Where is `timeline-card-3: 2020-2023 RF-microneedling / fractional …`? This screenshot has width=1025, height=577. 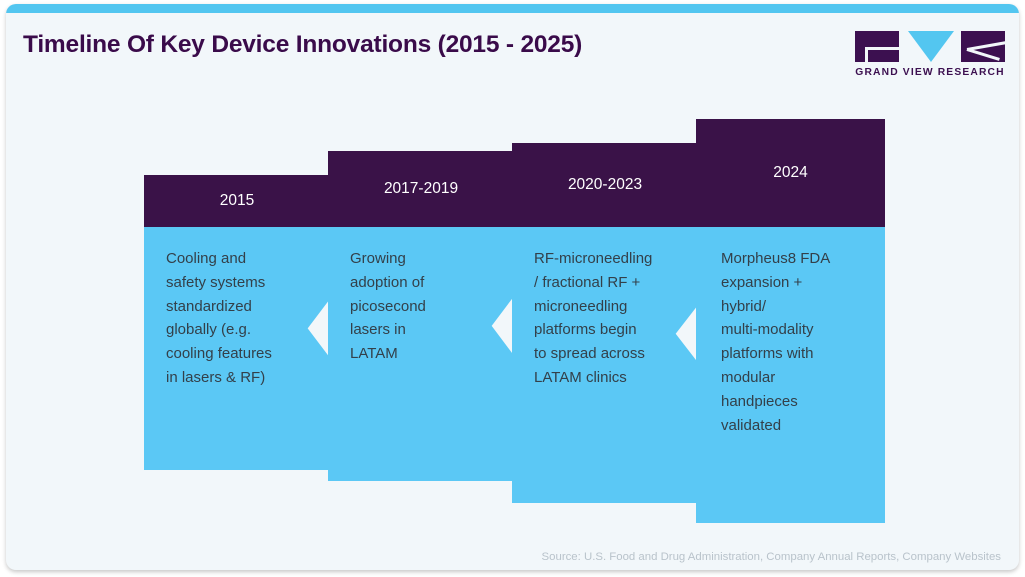 timeline-card-3: 2020-2023 RF-microneedling / fractional … is located at coordinates (605, 323).